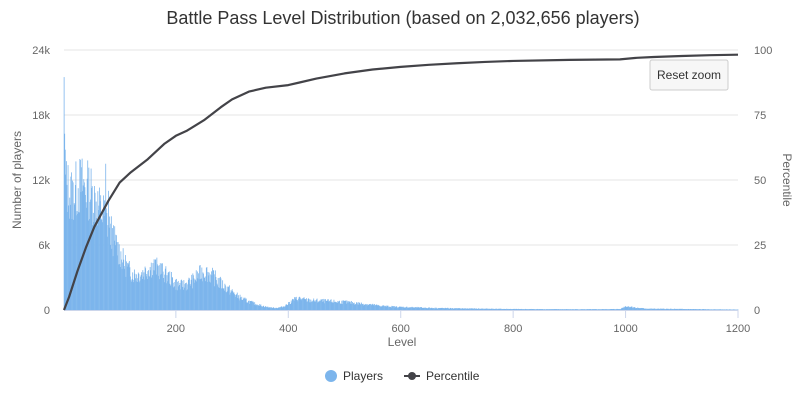 The image size is (801, 404). Describe the element at coordinates (689, 75) in the screenshot. I see `reset-zoom-button: Reset zoom` at that location.